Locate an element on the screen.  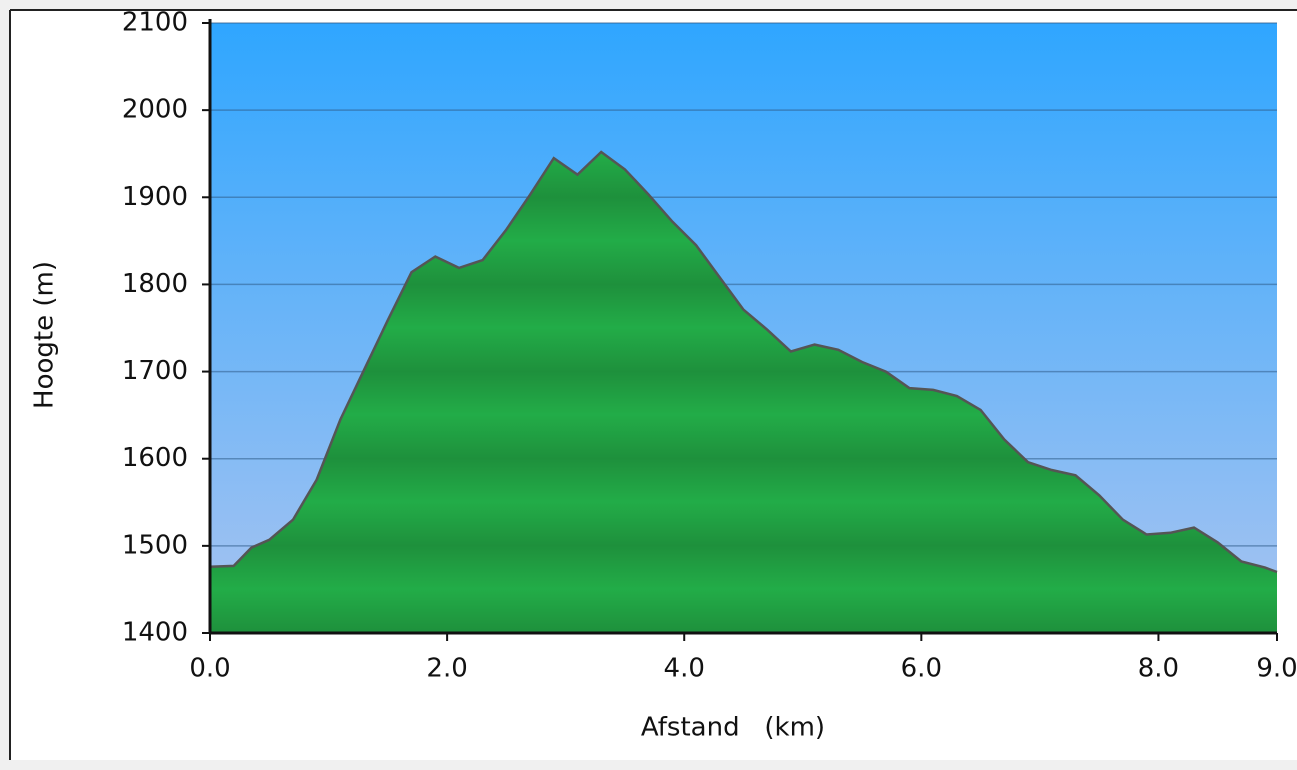
y-tick-label: 2100 is located at coordinates (155, 23).